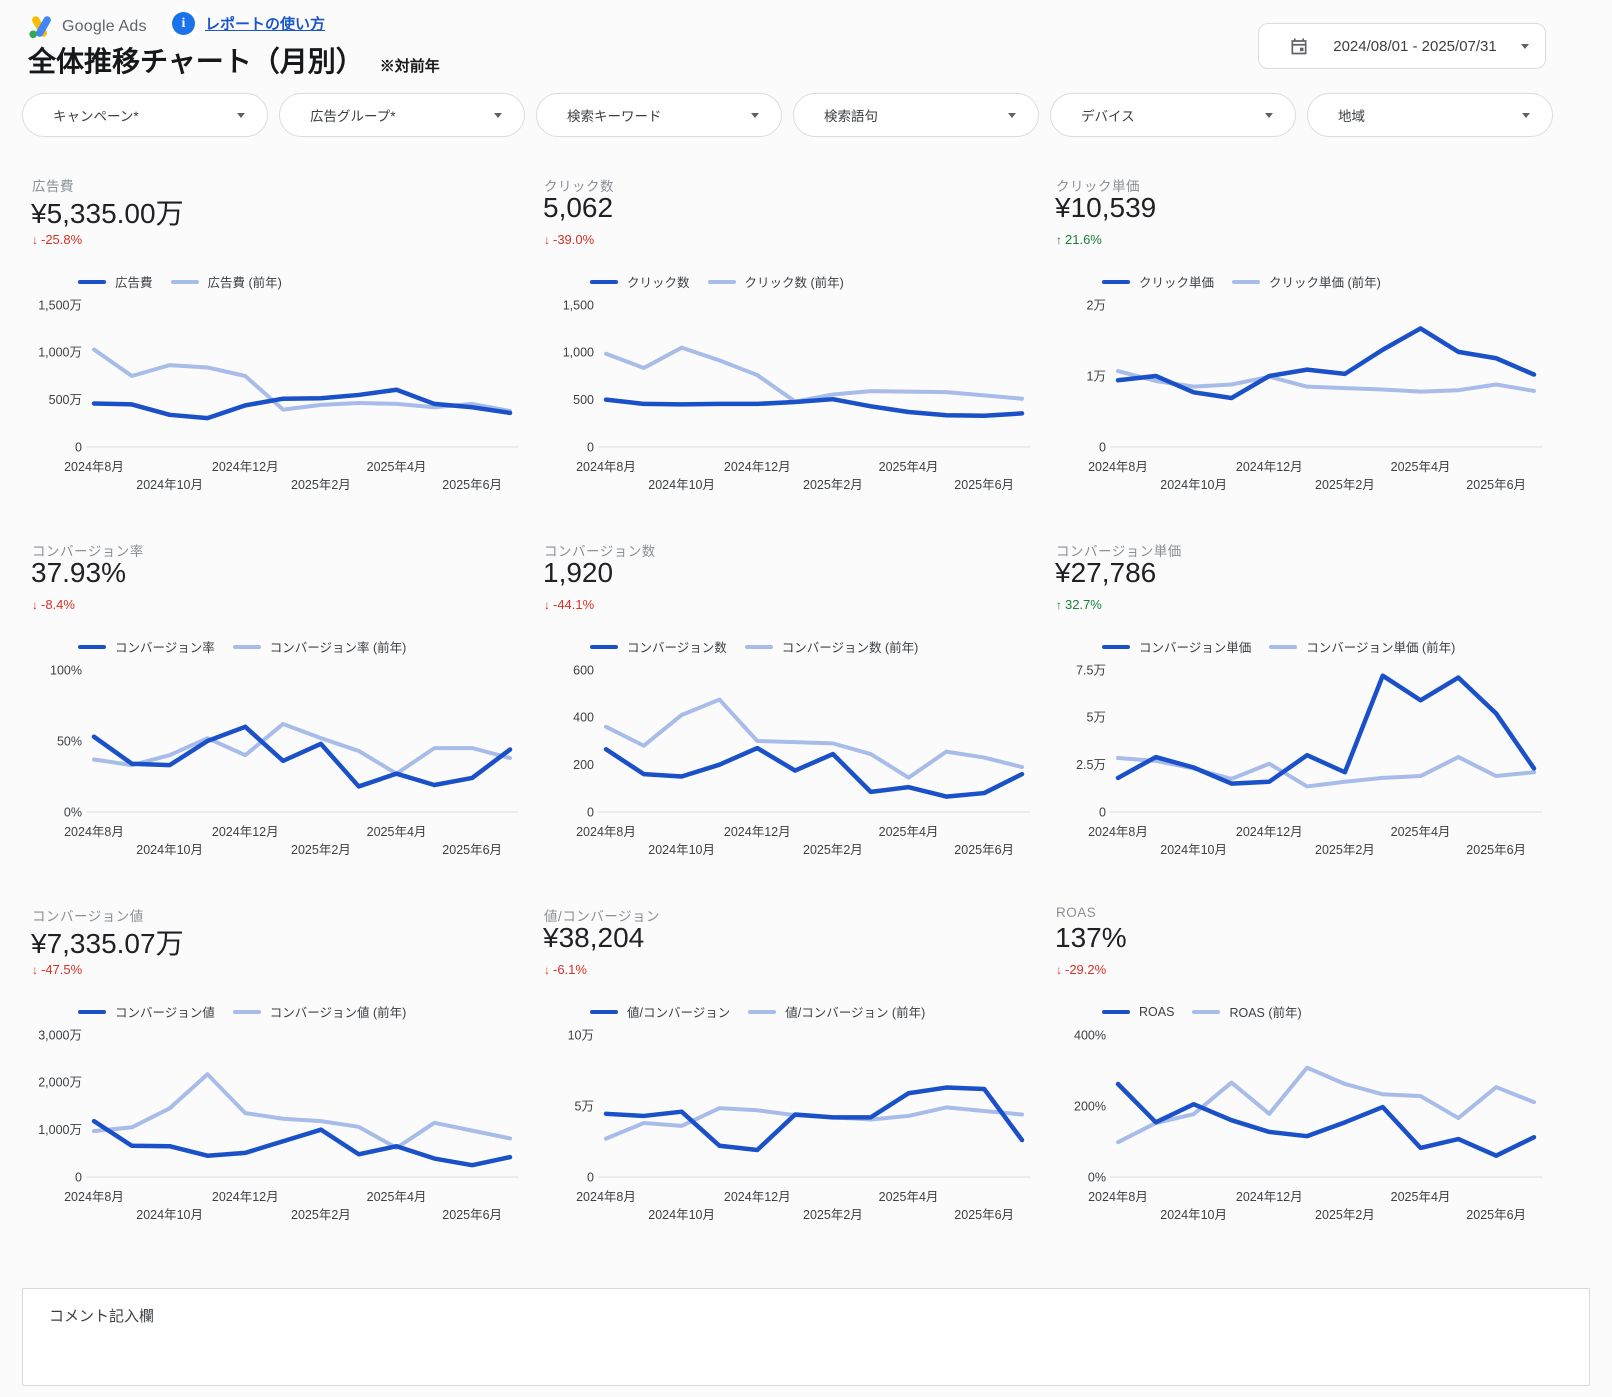 Image resolution: width=1612 pixels, height=1397 pixels. I want to click on chart-legend: コンバージョン率 コンバージョン率 (前年), so click(242, 646).